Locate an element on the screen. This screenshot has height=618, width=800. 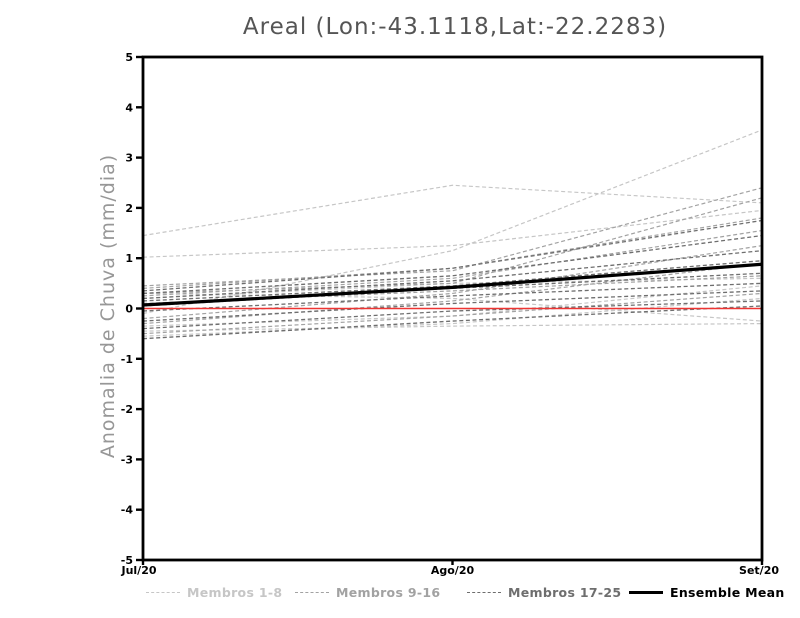
legend-item-membros-17-25: Membros 17-25 is located at coordinates (544, 592).